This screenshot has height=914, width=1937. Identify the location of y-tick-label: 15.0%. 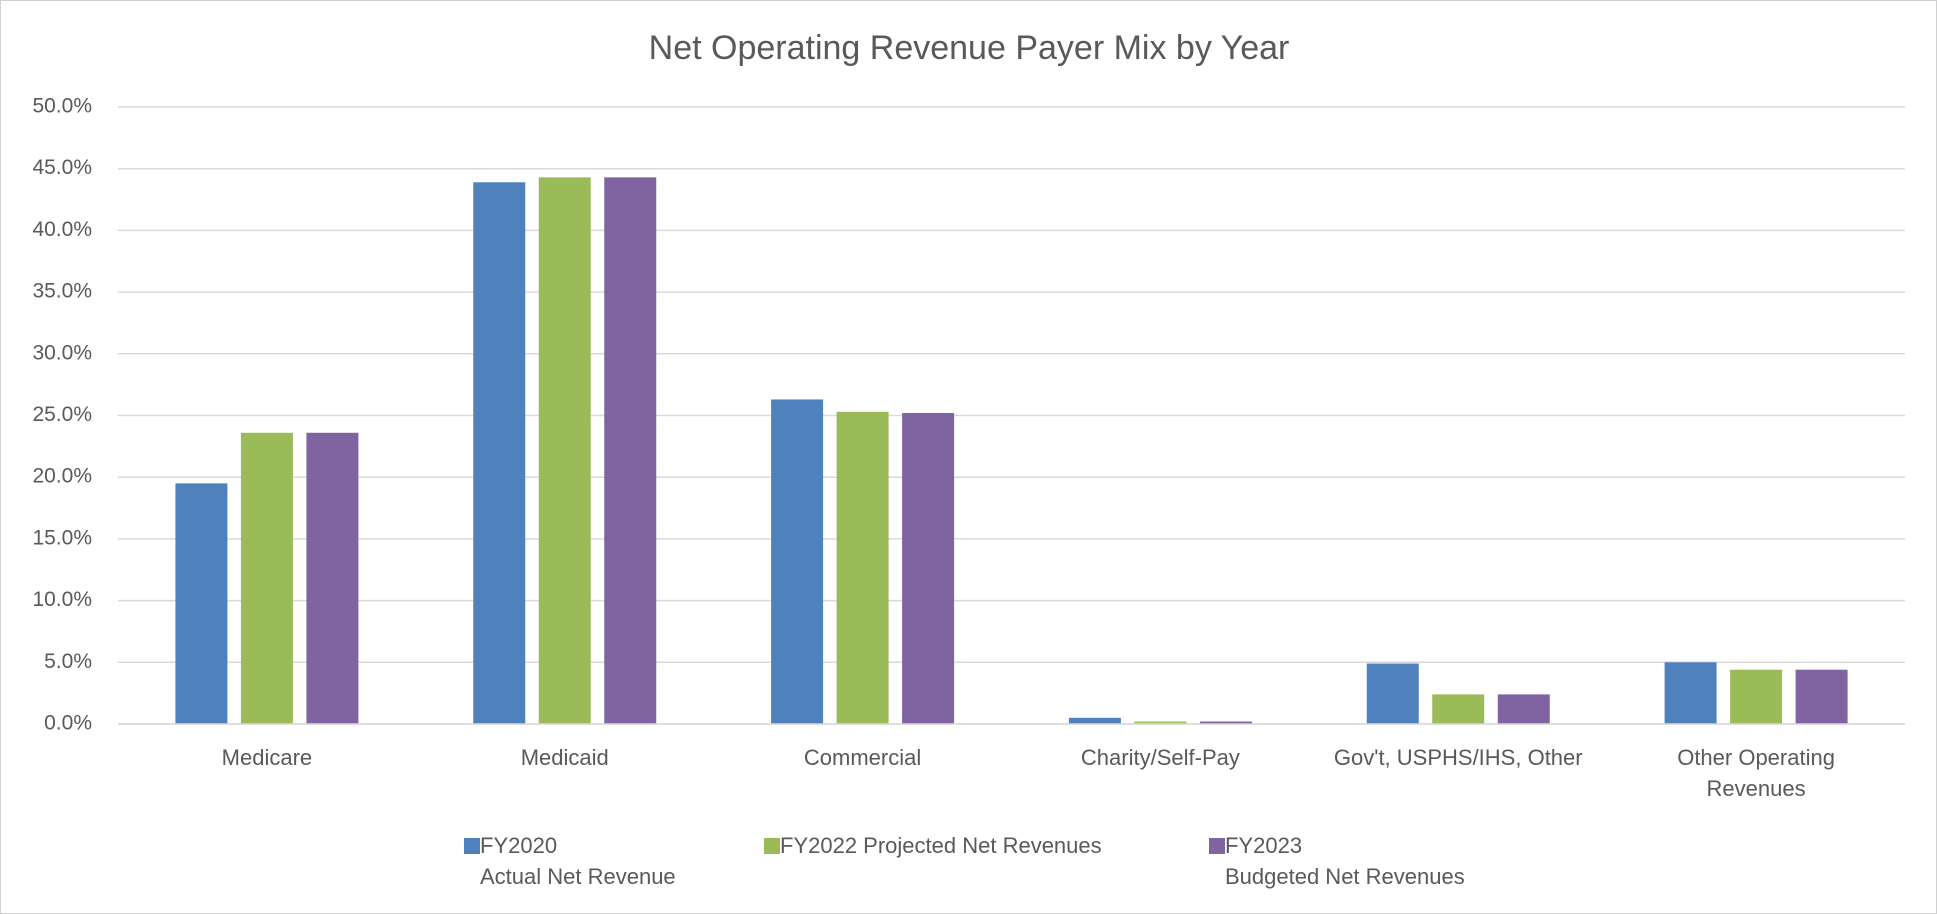
(62, 537).